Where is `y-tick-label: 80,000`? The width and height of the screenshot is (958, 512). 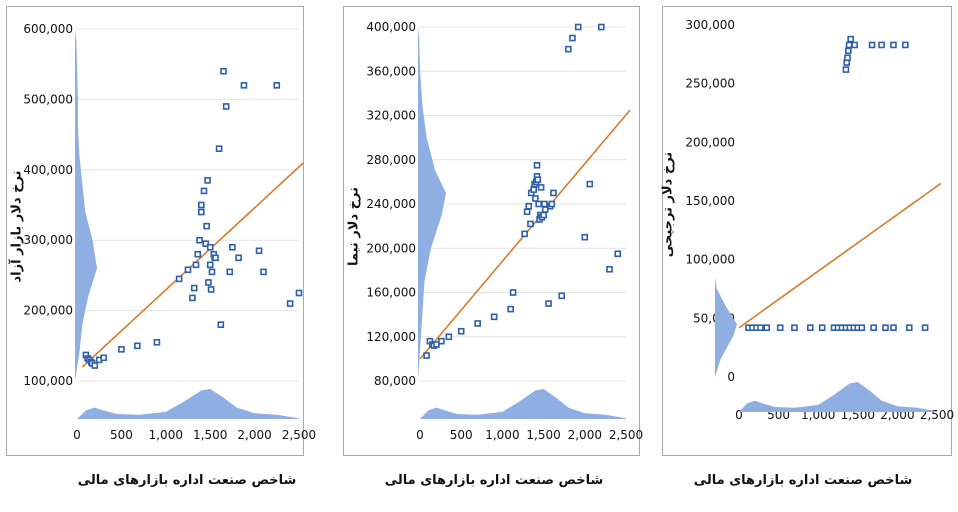 y-tick-label: 80,000 is located at coordinates (395, 381).